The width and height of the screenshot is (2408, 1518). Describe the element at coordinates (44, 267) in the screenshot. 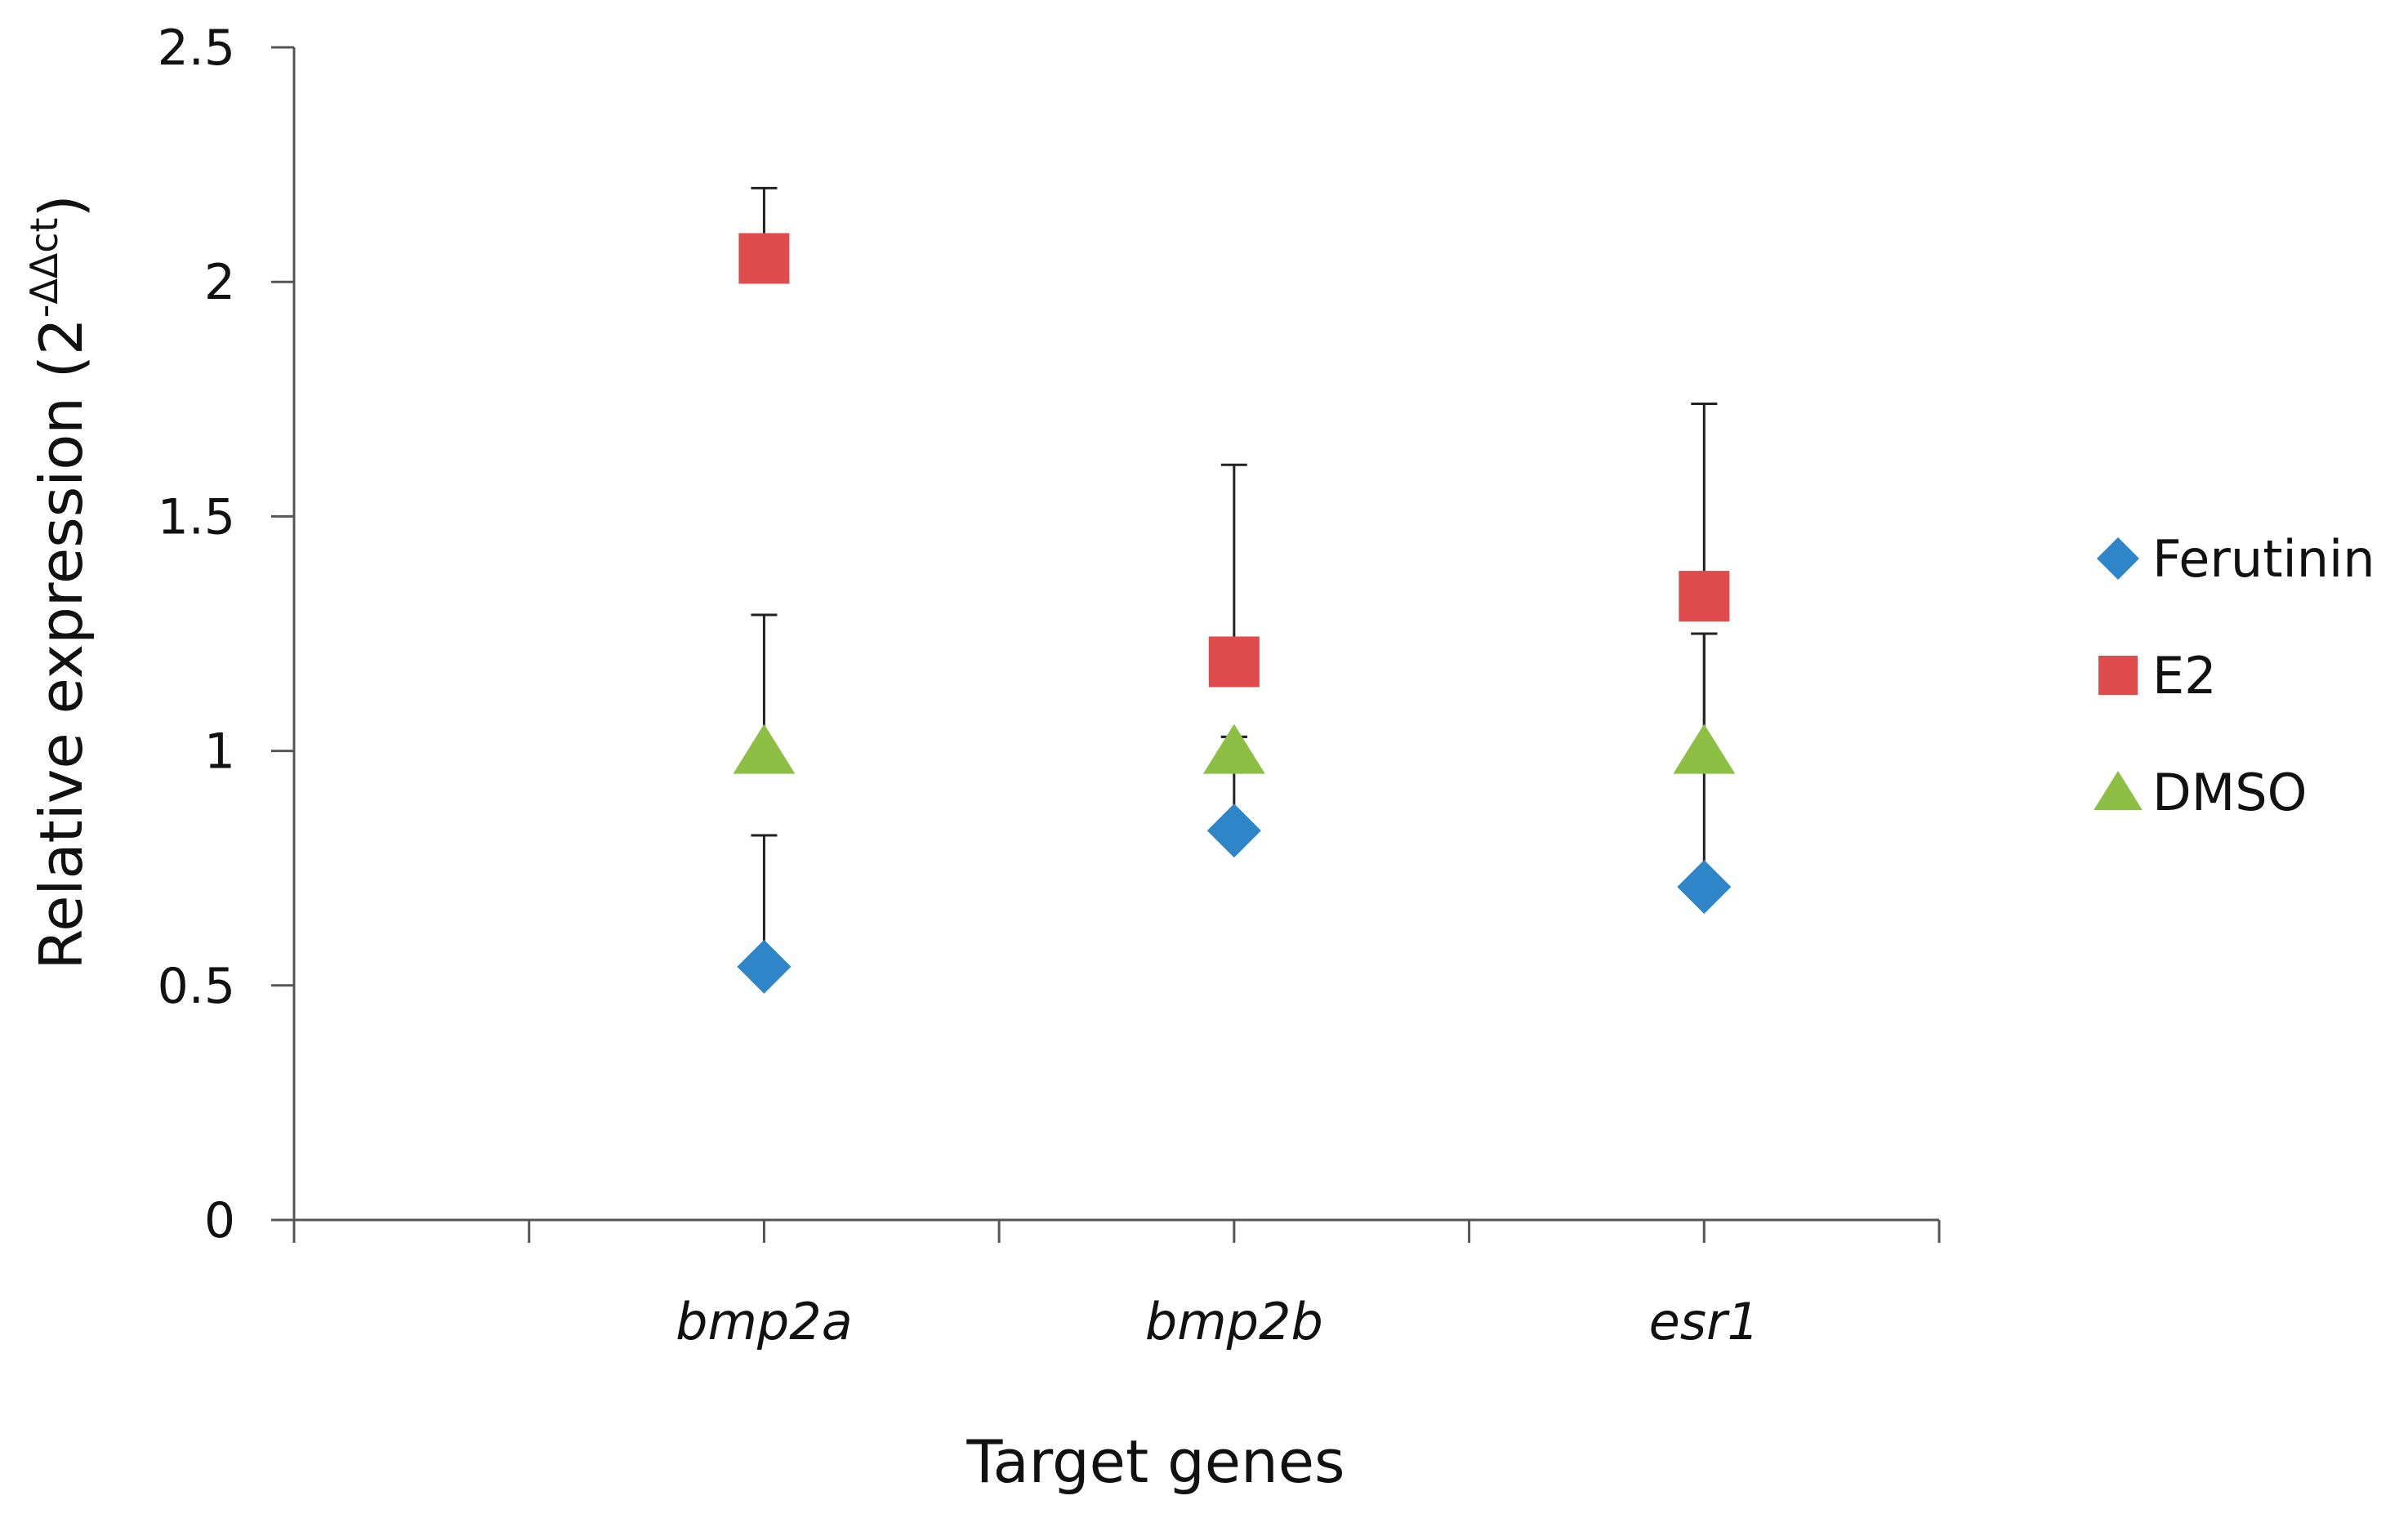

I see `y-axis-title-superscript: -ΔΔct` at that location.